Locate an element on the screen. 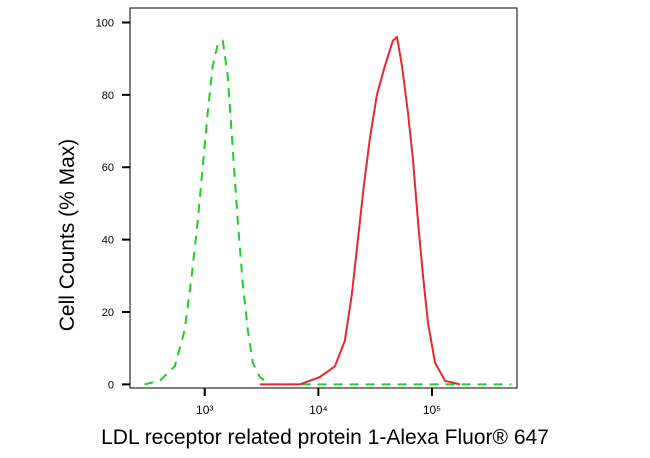 This screenshot has width=650, height=458. y-tick-label: 100 is located at coordinates (105, 23).